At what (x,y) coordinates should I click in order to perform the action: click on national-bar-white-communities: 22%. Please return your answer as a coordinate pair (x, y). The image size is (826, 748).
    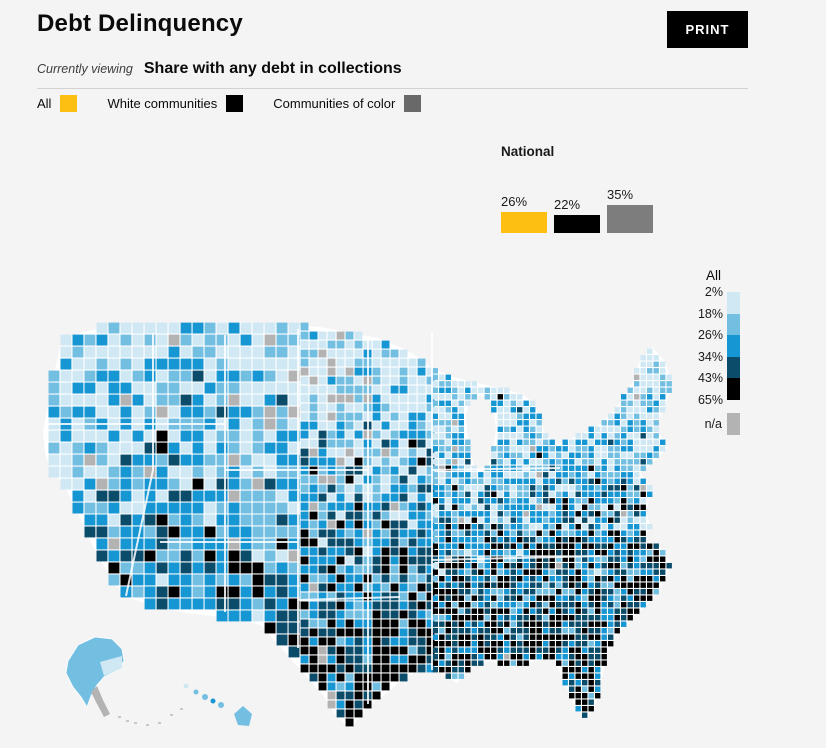
    Looking at the image, I should click on (577, 215).